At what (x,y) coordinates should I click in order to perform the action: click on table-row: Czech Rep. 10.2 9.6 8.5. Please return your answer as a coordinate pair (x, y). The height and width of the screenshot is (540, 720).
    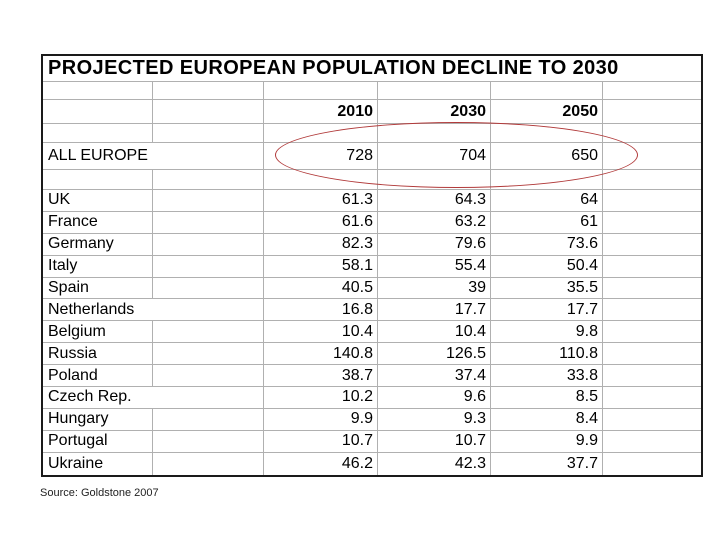
    Looking at the image, I should click on (372, 398).